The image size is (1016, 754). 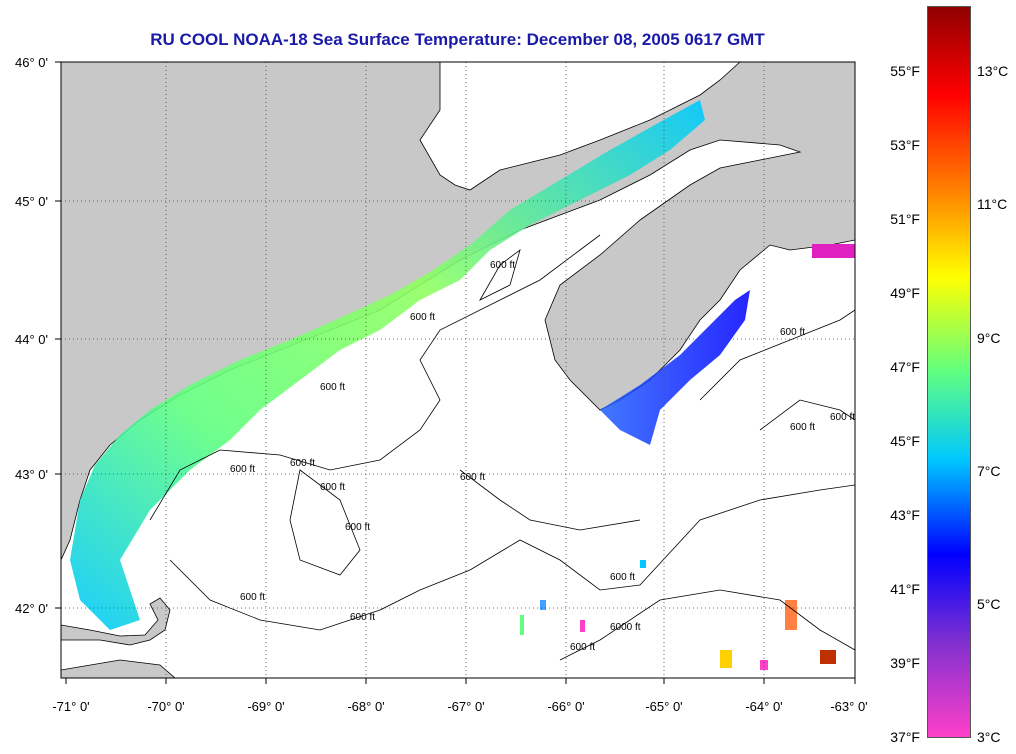 What do you see at coordinates (118, 668) in the screenshot?
I see `land-south-shore` at bounding box center [118, 668].